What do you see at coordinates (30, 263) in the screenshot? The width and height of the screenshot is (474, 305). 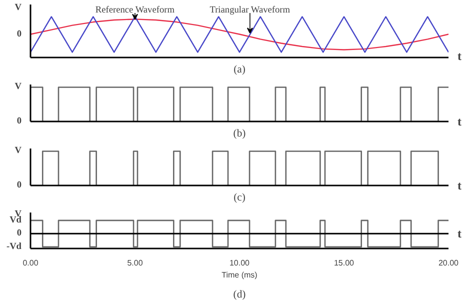 I see `x-tick-label: 0.00` at bounding box center [30, 263].